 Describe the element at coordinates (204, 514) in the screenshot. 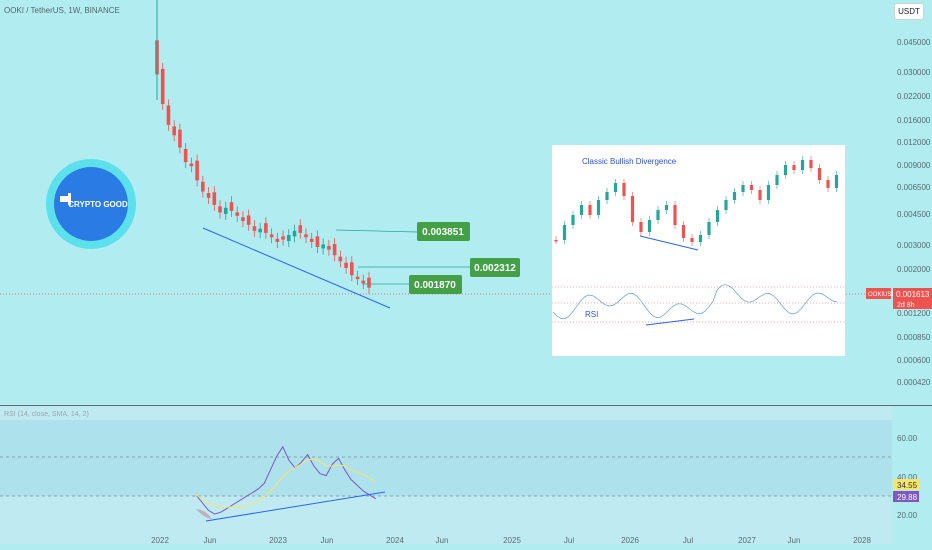

I see `rsi-oversold-fill` at that location.